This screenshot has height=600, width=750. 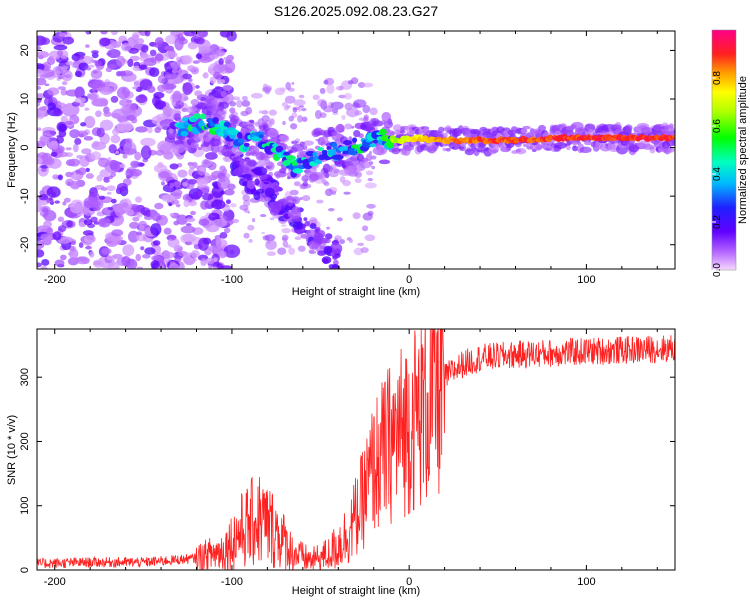 What do you see at coordinates (356, 591) in the screenshot?
I see `snr-x-axis-label: Height of straight line (km)` at bounding box center [356, 591].